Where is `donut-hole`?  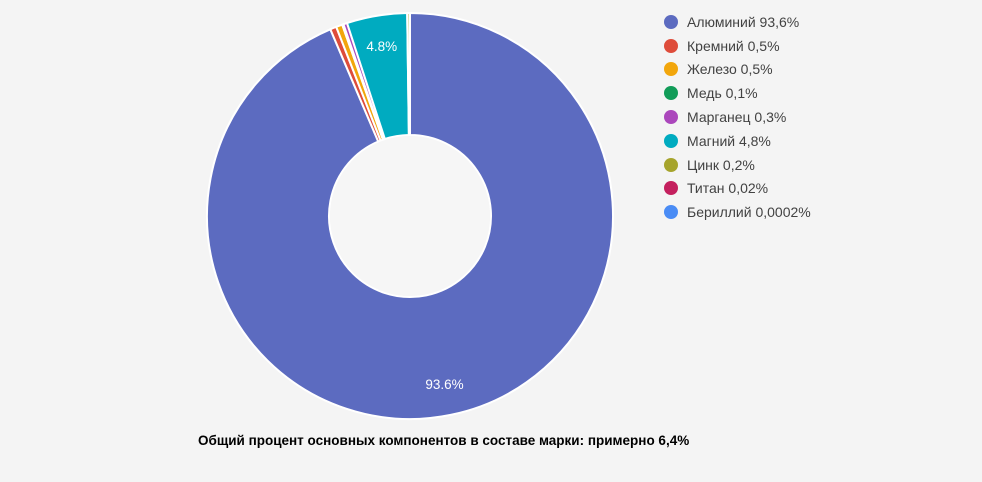
donut-hole is located at coordinates (410, 216).